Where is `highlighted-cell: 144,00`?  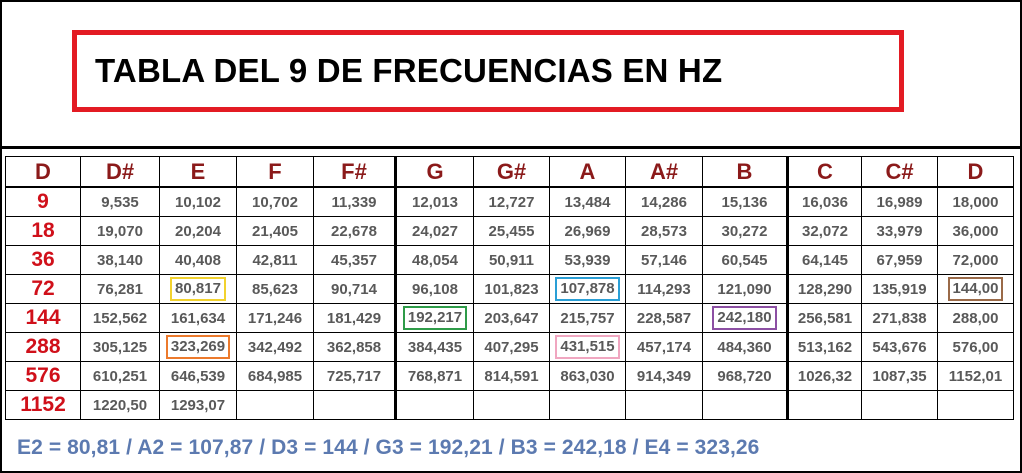 highlighted-cell: 144,00 is located at coordinates (975, 289).